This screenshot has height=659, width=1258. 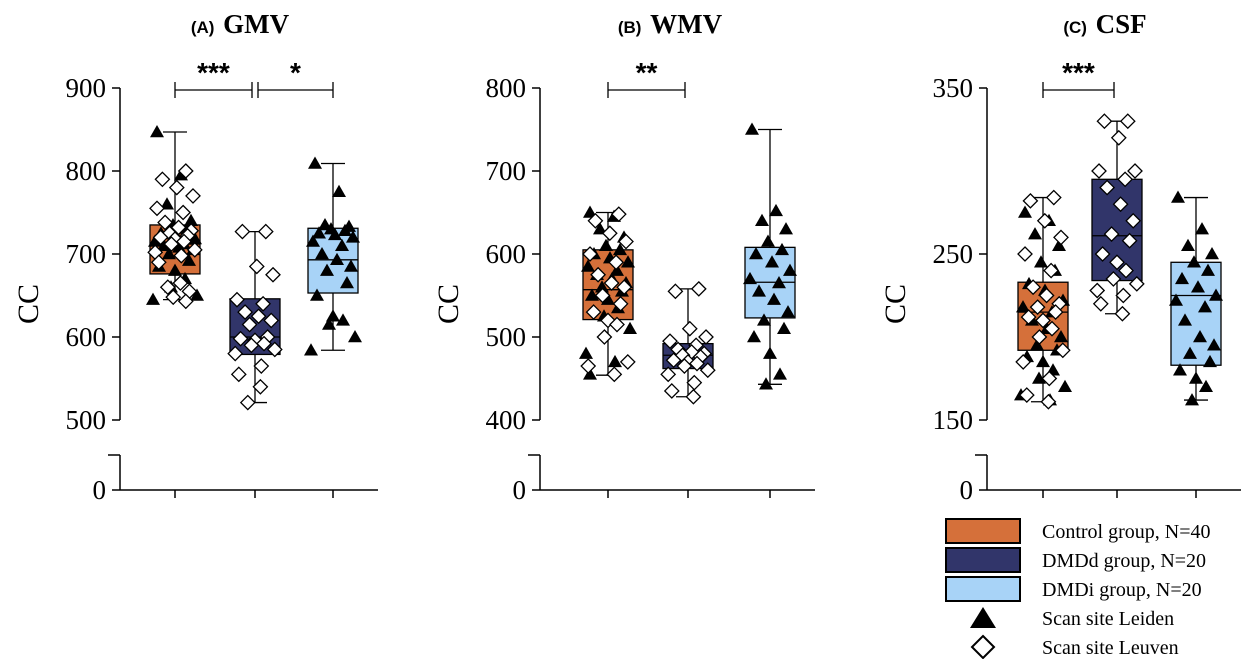 What do you see at coordinates (1075, 560) in the screenshot?
I see `legend-item-2: DMDd group, N=20` at bounding box center [1075, 560].